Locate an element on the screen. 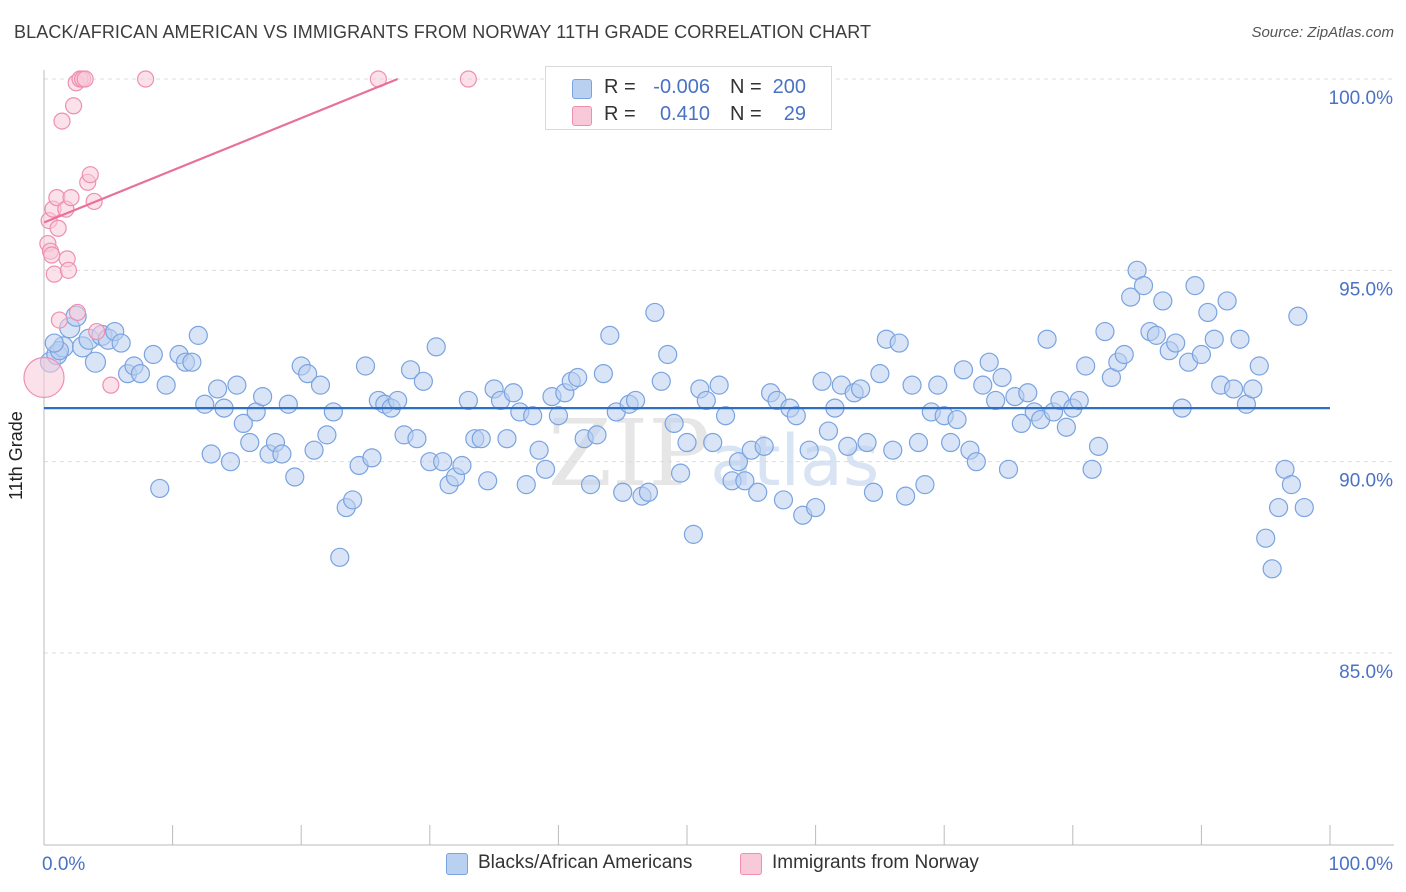 The image size is (1406, 892). legend-swatch-blue is located at coordinates (582, 89).